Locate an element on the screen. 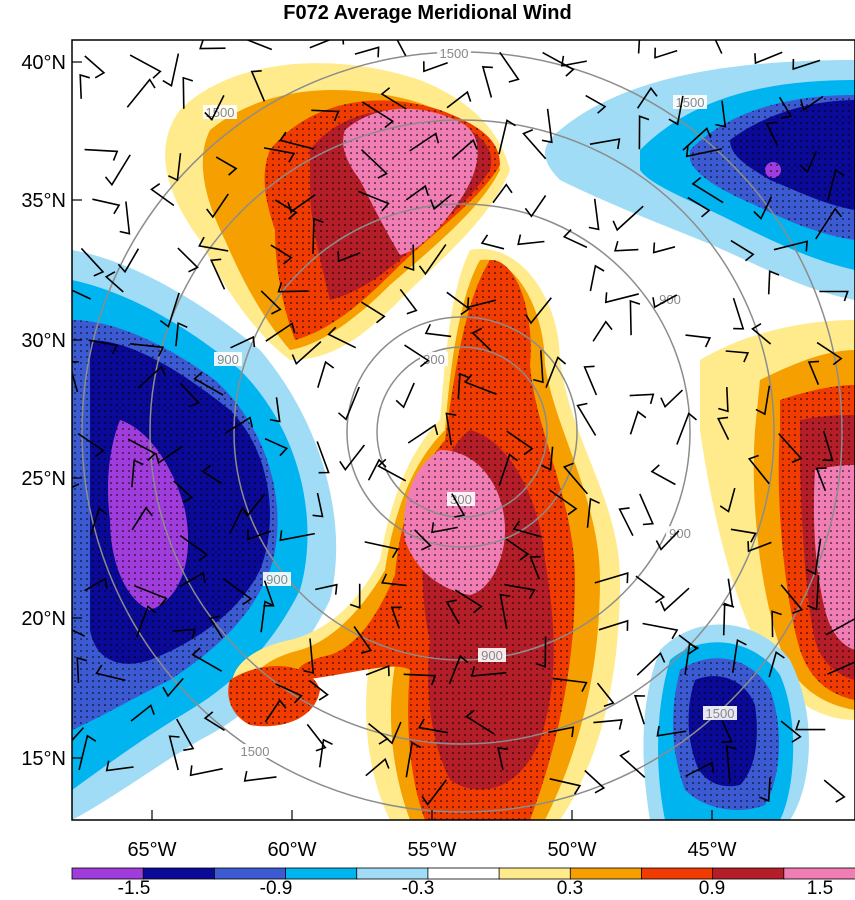  map-title: F072 Average Meridional Wind is located at coordinates (427, 13).